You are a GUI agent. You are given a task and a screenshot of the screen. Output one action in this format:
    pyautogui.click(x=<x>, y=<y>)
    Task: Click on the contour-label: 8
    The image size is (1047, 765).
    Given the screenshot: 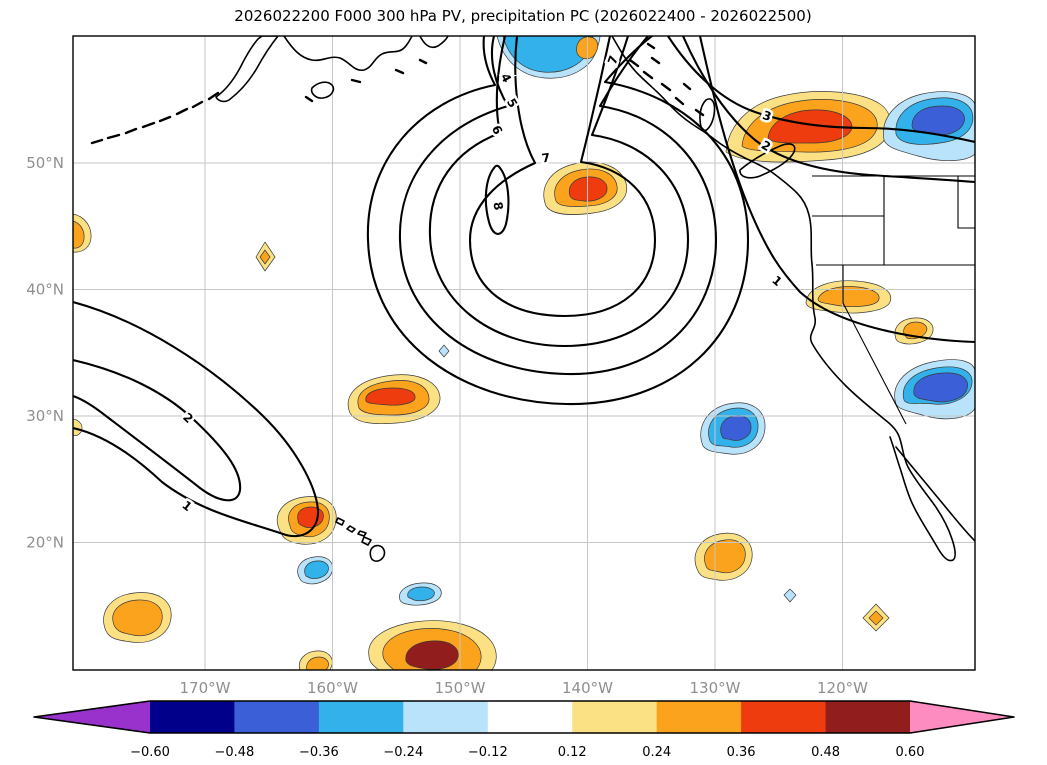 What is the action you would take?
    pyautogui.click(x=497, y=206)
    